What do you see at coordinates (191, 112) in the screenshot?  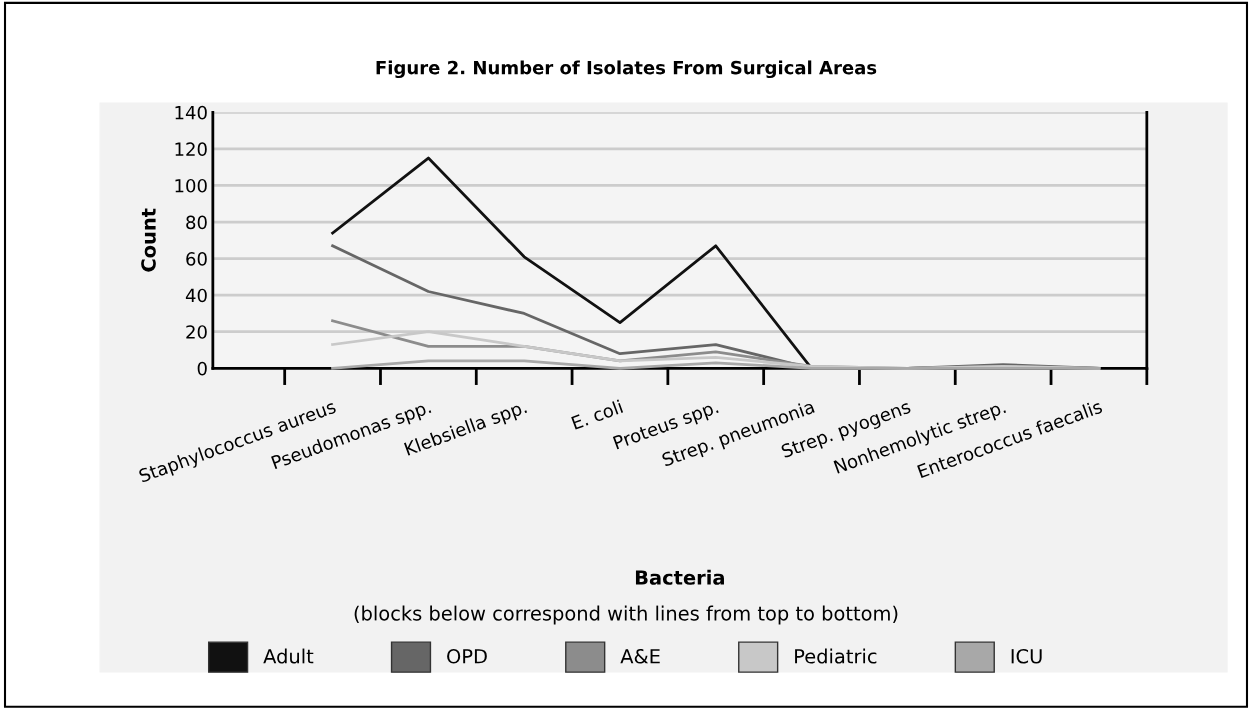 I see `y-tick-label: 140` at bounding box center [191, 112].